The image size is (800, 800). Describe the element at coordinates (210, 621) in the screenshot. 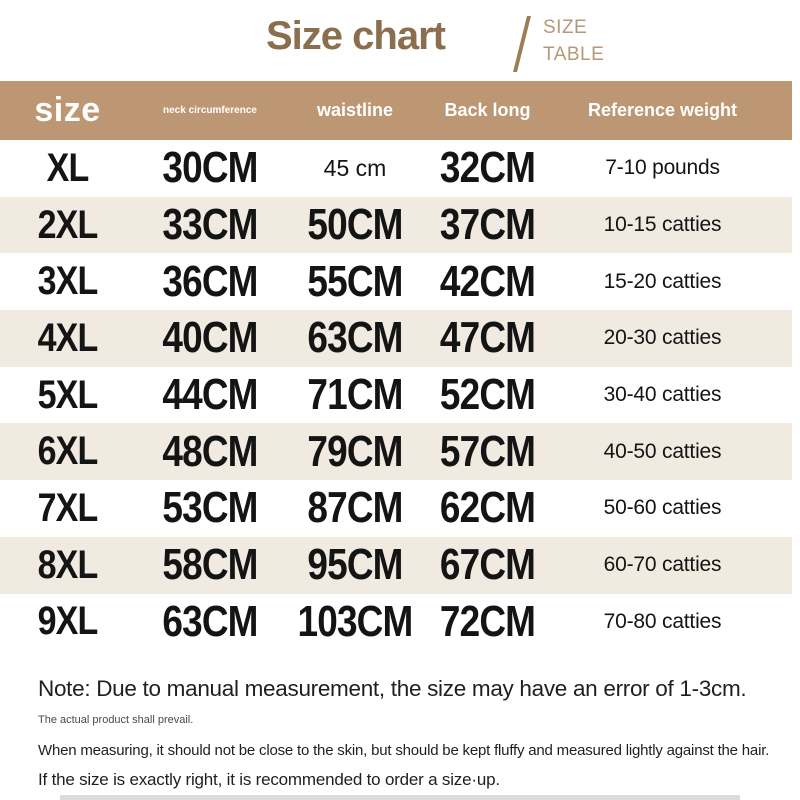

I see `cell-neck: 63CM` at that location.